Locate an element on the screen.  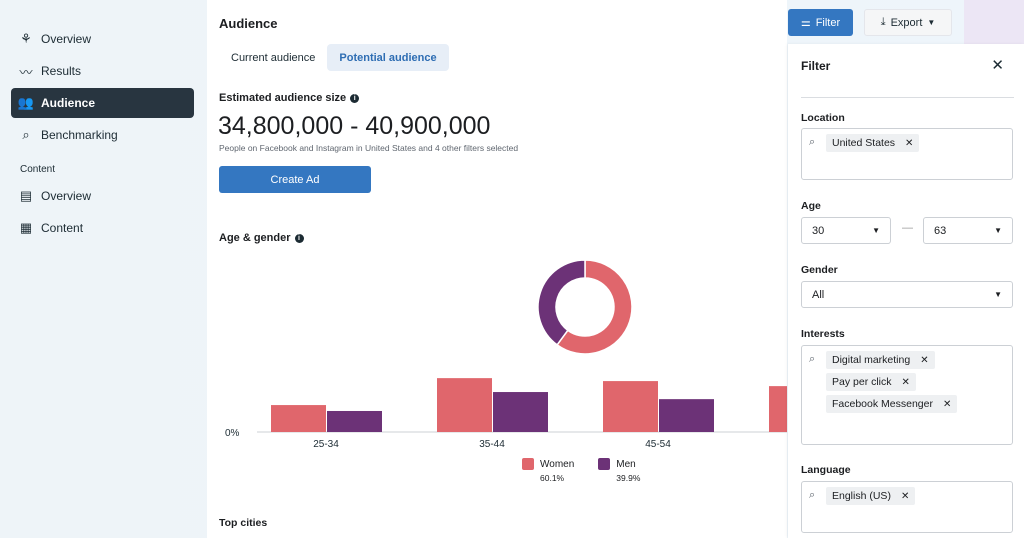
sidebar-item-label: Results is located at coordinates (61, 71).